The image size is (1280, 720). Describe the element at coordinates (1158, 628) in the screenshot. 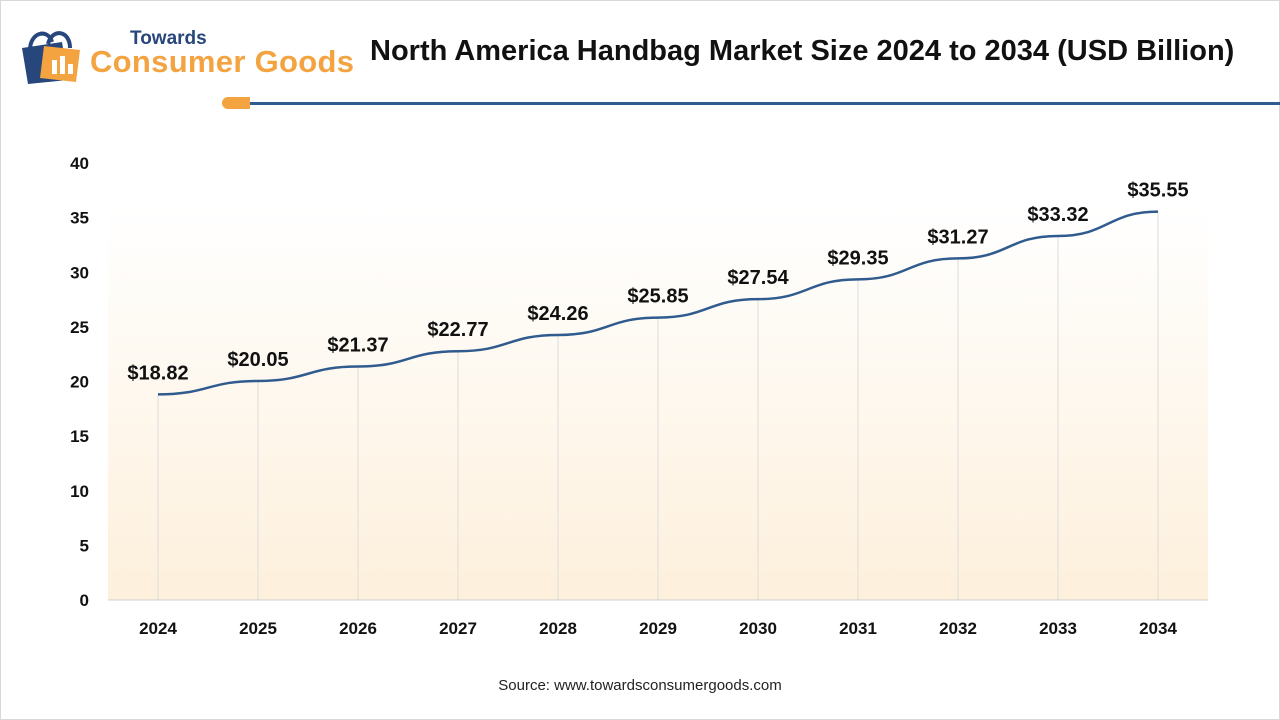

I see `x-tick-label: 2034` at that location.